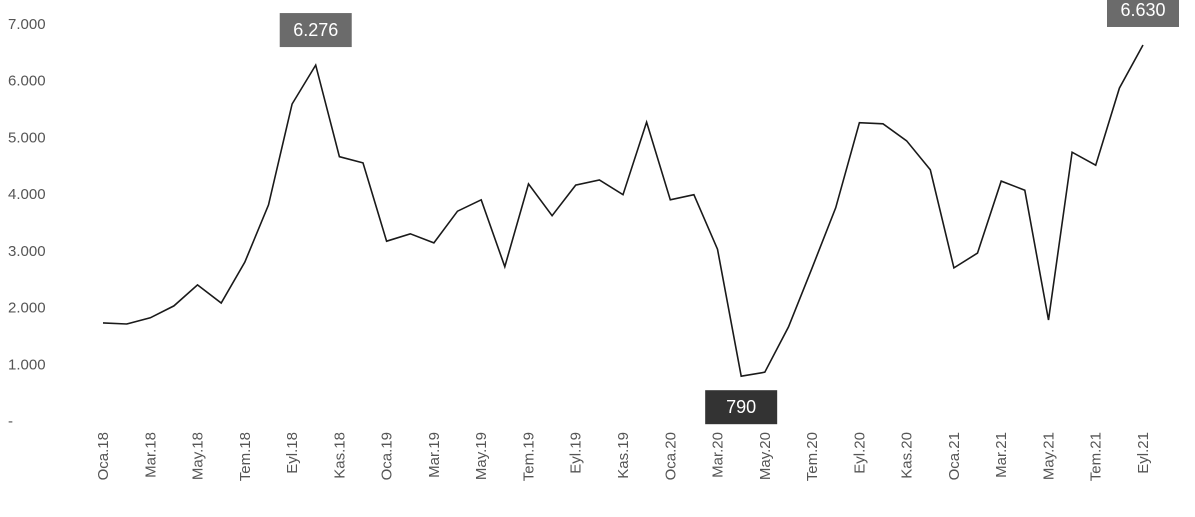 The width and height of the screenshot is (1195, 517). What do you see at coordinates (27, 308) in the screenshot?
I see `y-tick-label: 2.000` at bounding box center [27, 308].